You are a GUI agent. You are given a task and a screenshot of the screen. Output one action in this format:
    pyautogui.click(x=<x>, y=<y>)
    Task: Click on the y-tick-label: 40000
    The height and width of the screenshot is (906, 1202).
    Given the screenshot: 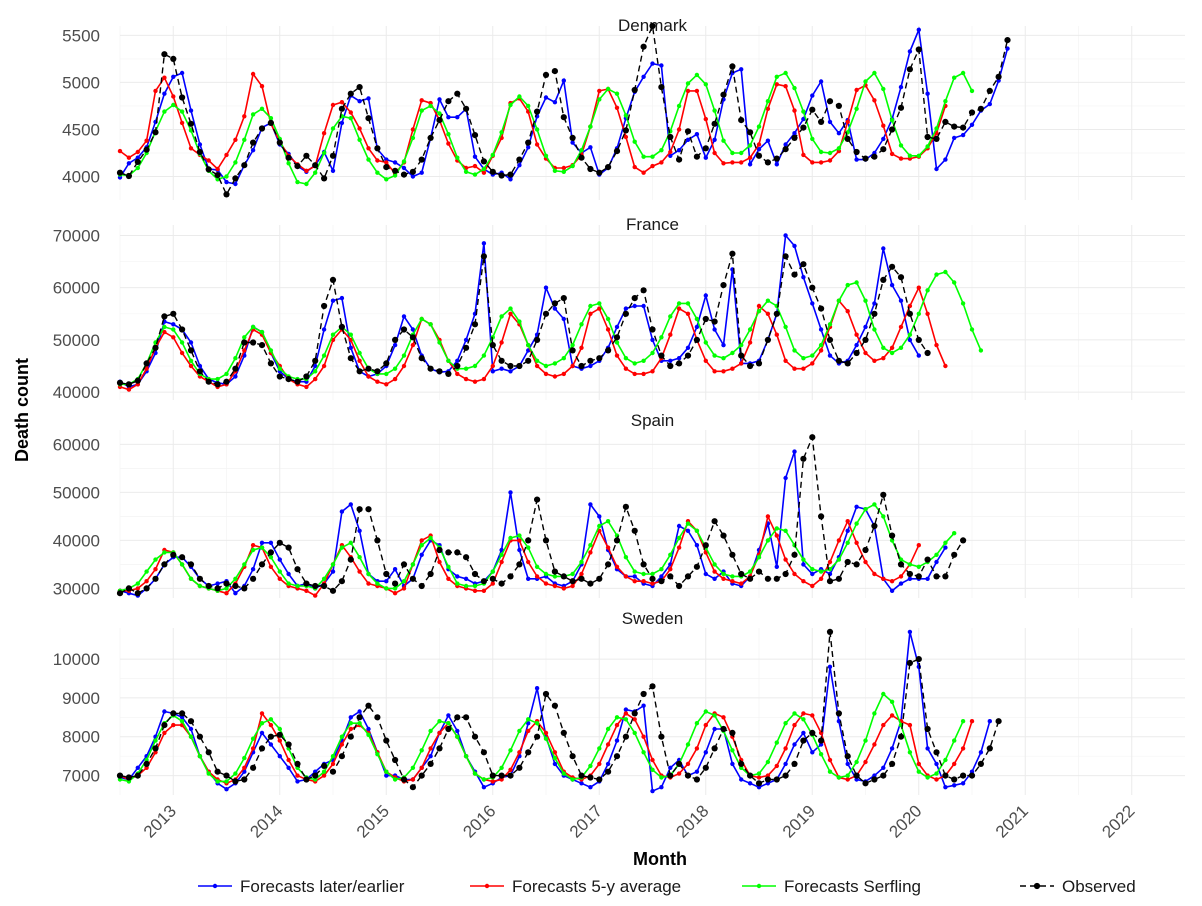 What is the action you would take?
    pyautogui.click(x=76, y=392)
    